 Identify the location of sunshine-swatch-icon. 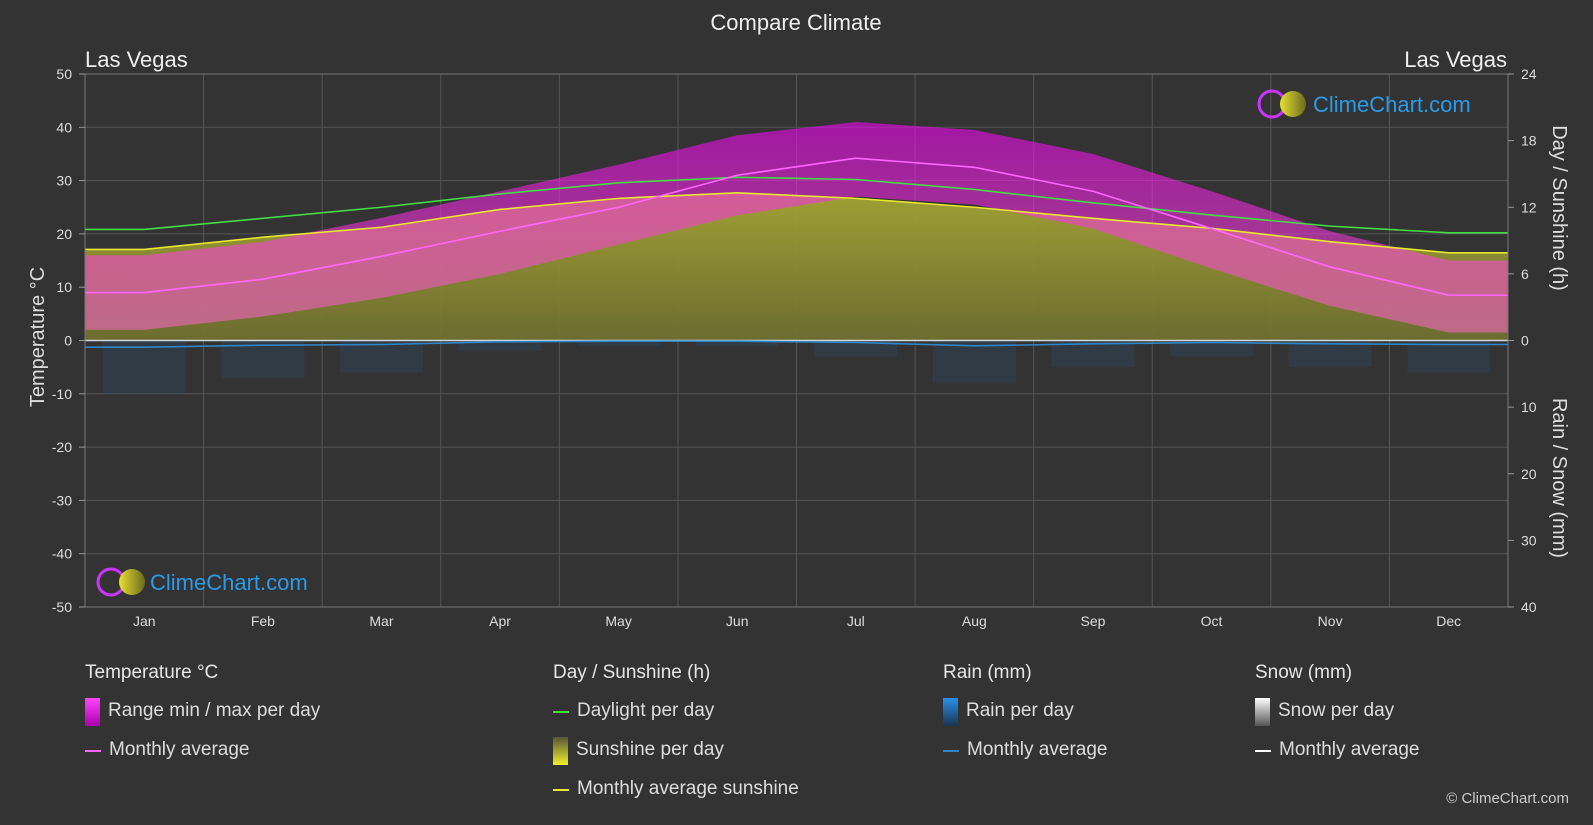
(560, 751).